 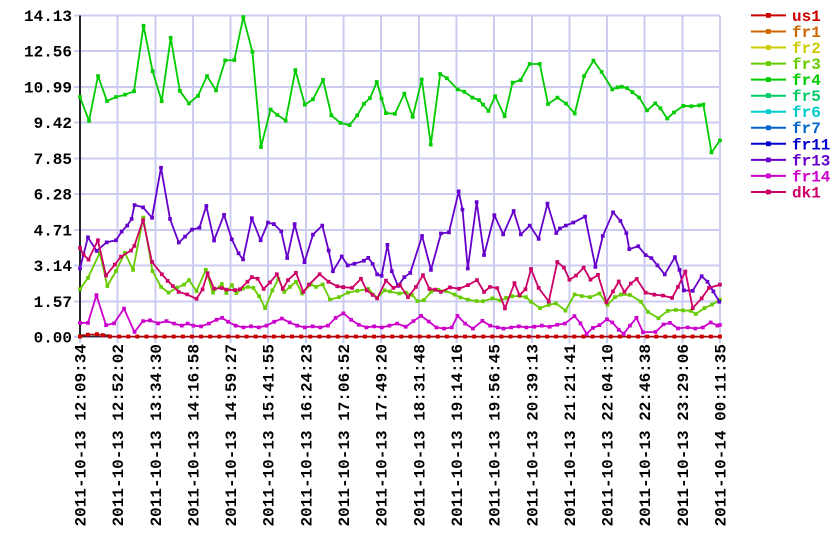 What do you see at coordinates (806, 33) in the screenshot?
I see `svg-text: fr1` at bounding box center [806, 33].